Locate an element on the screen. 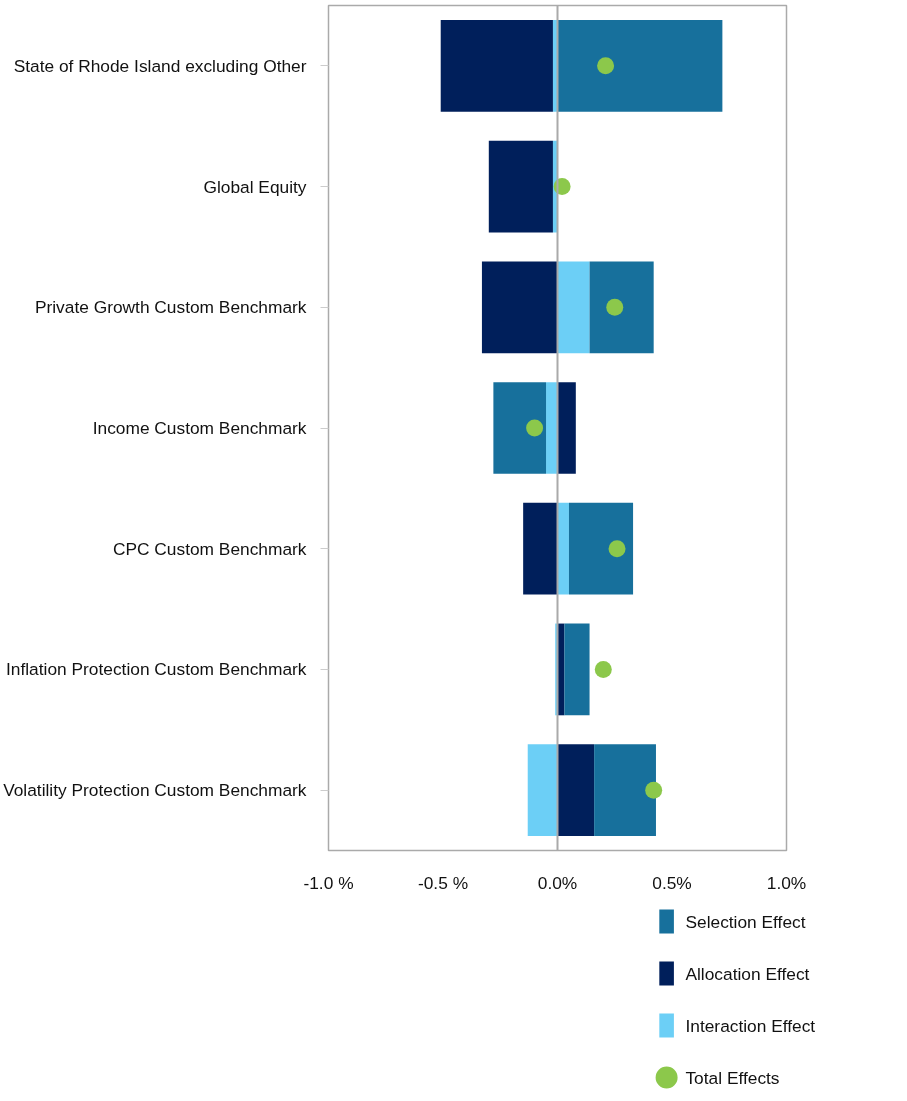 This screenshot has height=1101, width=907. x-tick-label: 0.5% is located at coordinates (672, 882).